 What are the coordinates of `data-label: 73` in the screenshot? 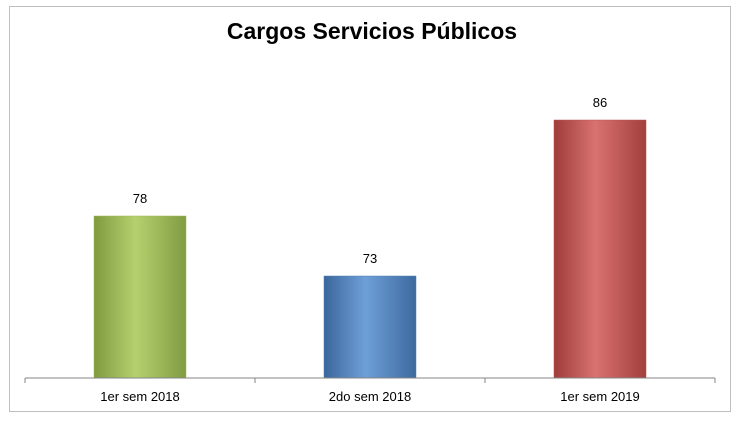 It's located at (370, 258).